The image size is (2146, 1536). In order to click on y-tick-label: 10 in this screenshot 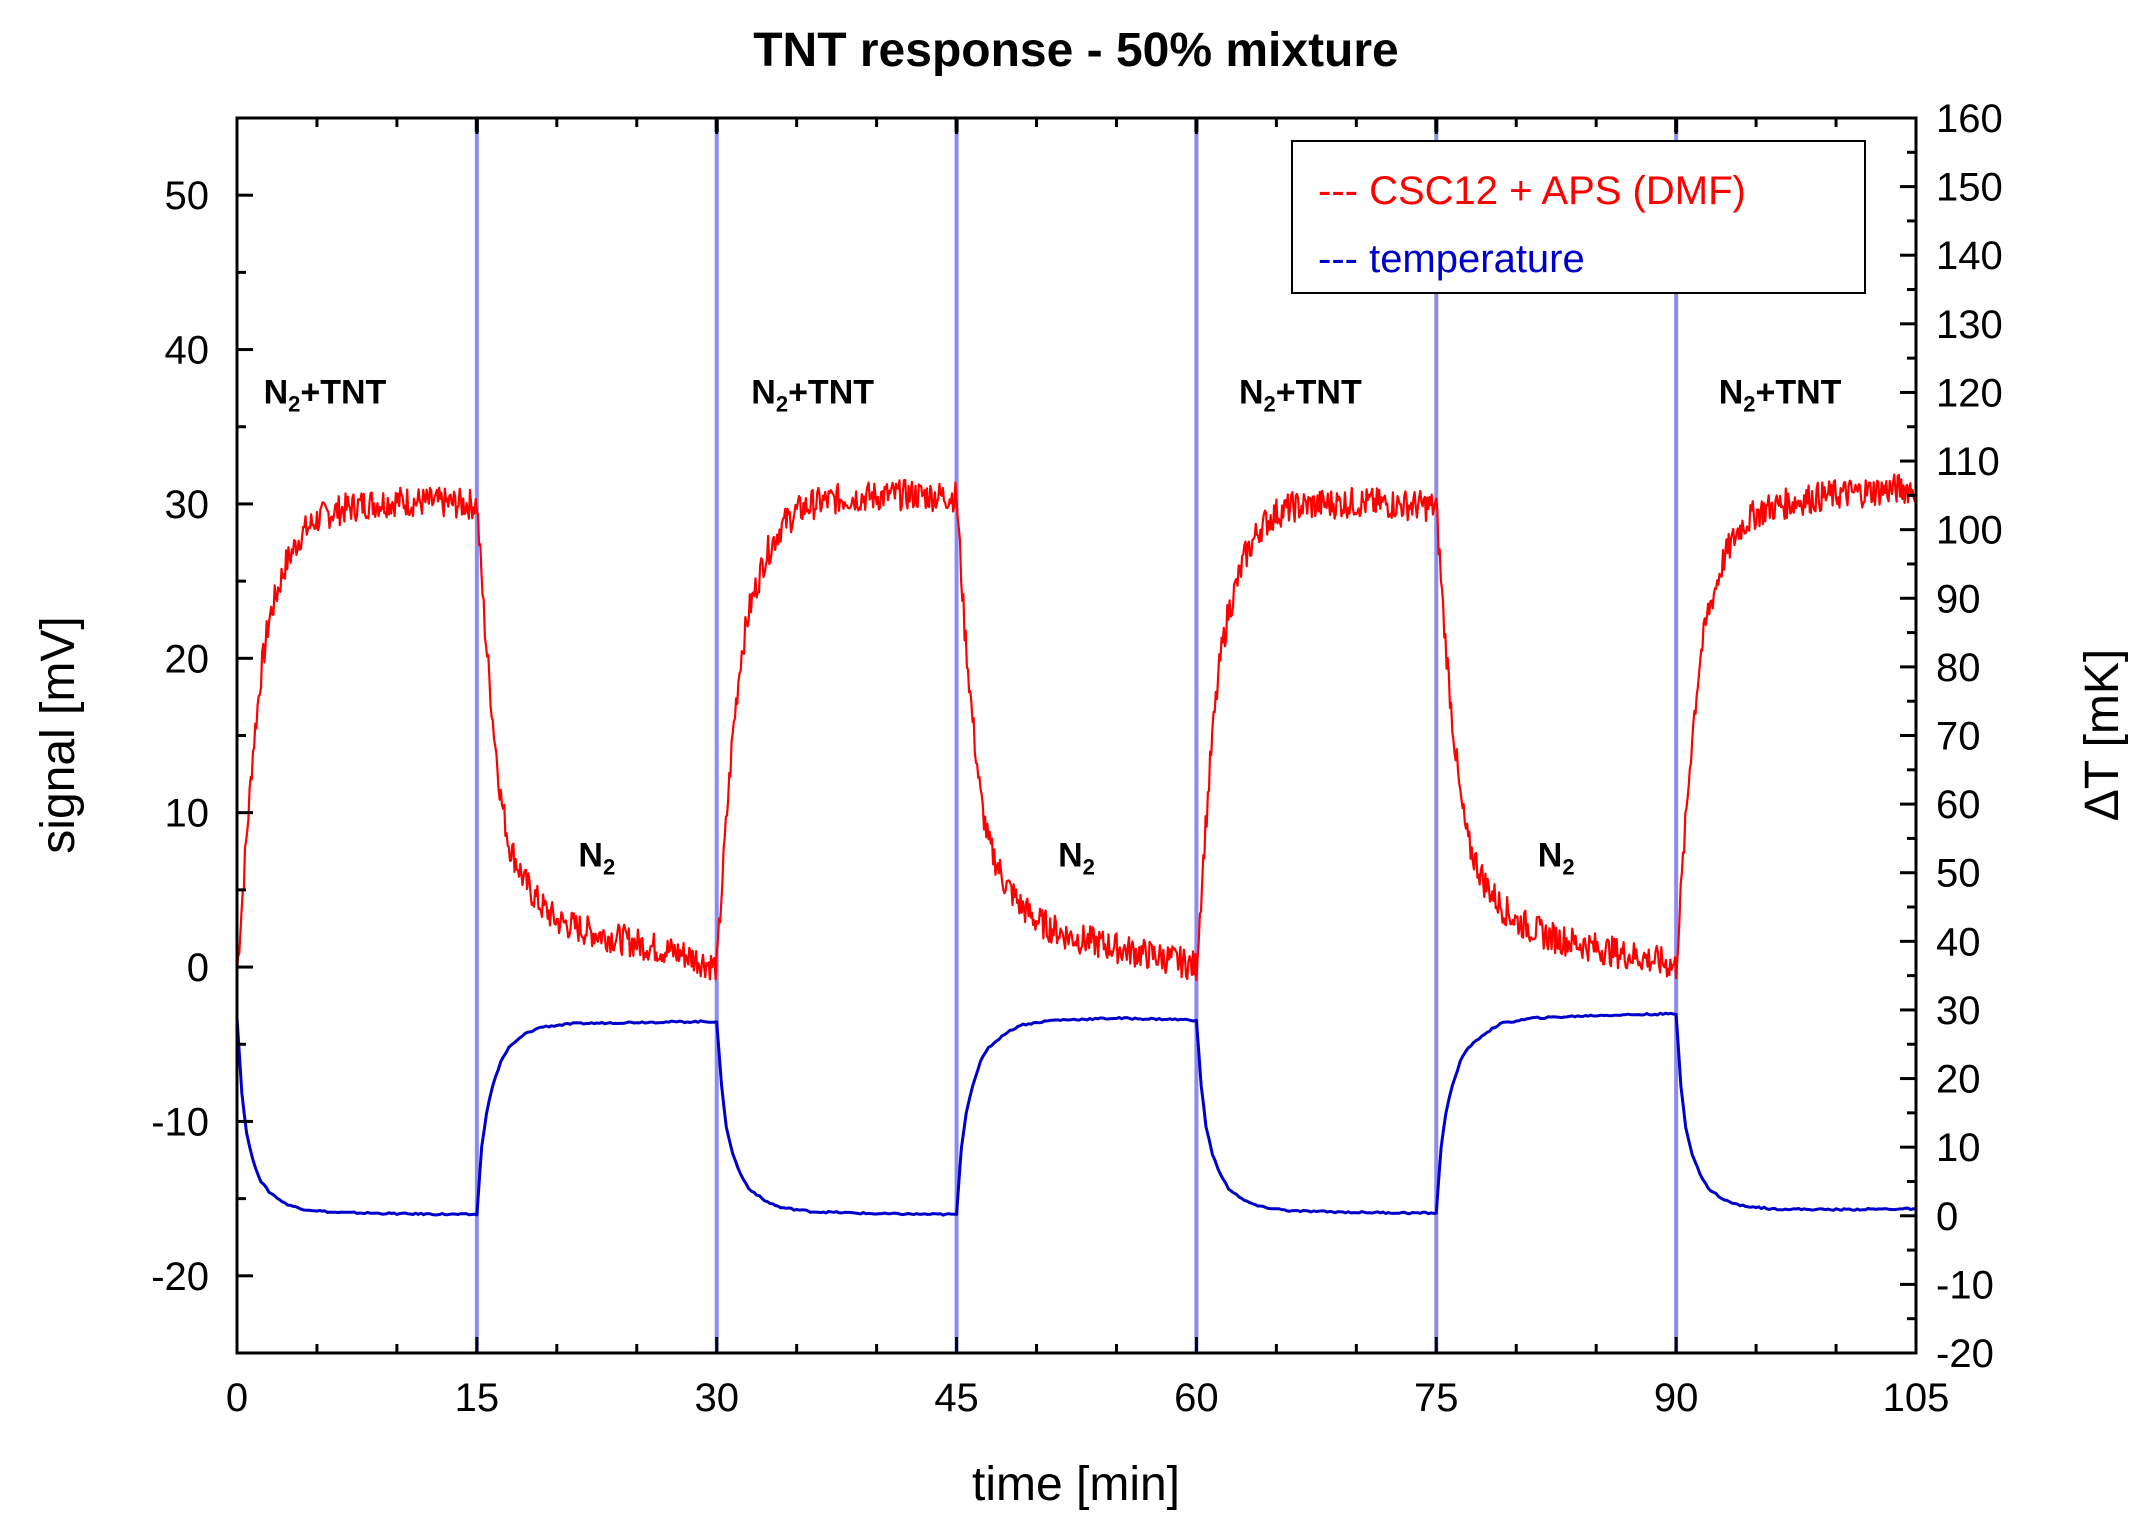, I will do `click(187, 814)`.